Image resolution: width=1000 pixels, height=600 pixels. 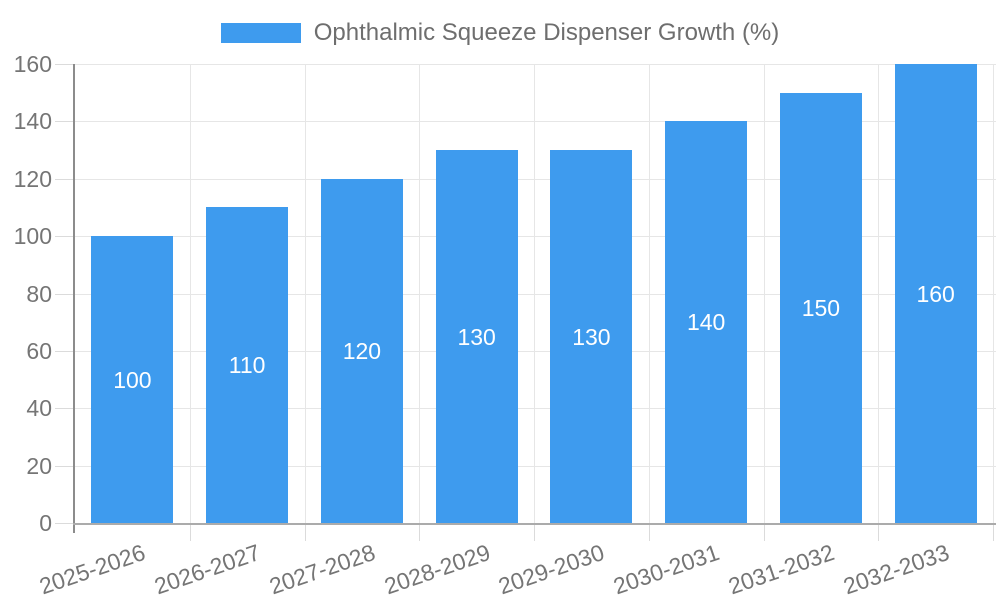 I want to click on y-axis-tick-label: 160, so click(x=32, y=64).